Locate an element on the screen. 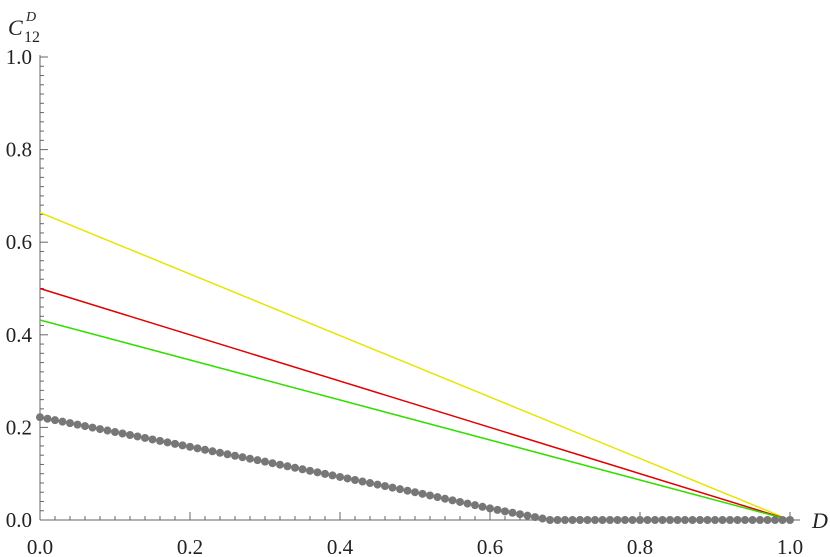 This screenshot has width=830, height=557. y-tick-label: 0.6 is located at coordinates (19, 242).